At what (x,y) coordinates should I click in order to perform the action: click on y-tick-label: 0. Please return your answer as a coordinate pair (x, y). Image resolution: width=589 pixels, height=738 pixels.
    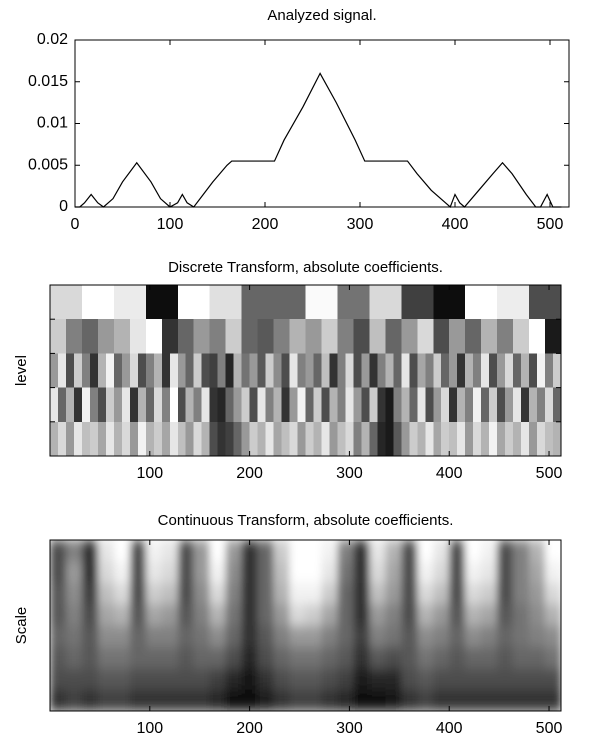
    Looking at the image, I should click on (63, 206).